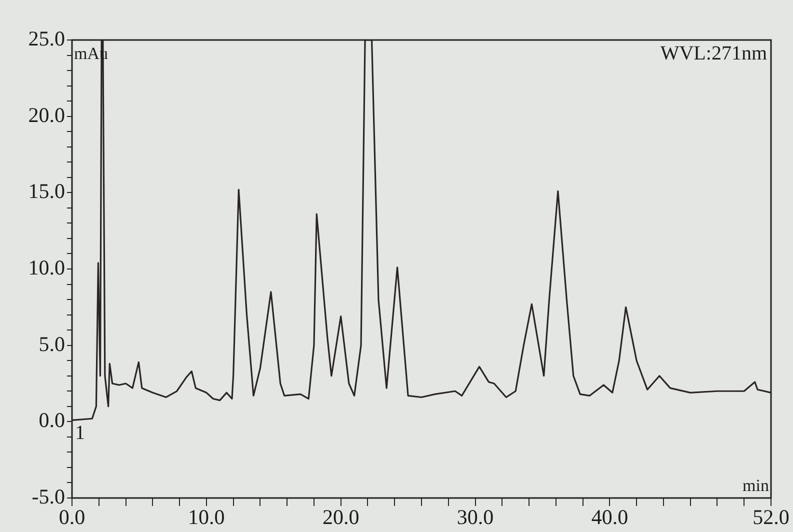 The width and height of the screenshot is (793, 532). I want to click on x-tick-label: 20.0, so click(341, 517).